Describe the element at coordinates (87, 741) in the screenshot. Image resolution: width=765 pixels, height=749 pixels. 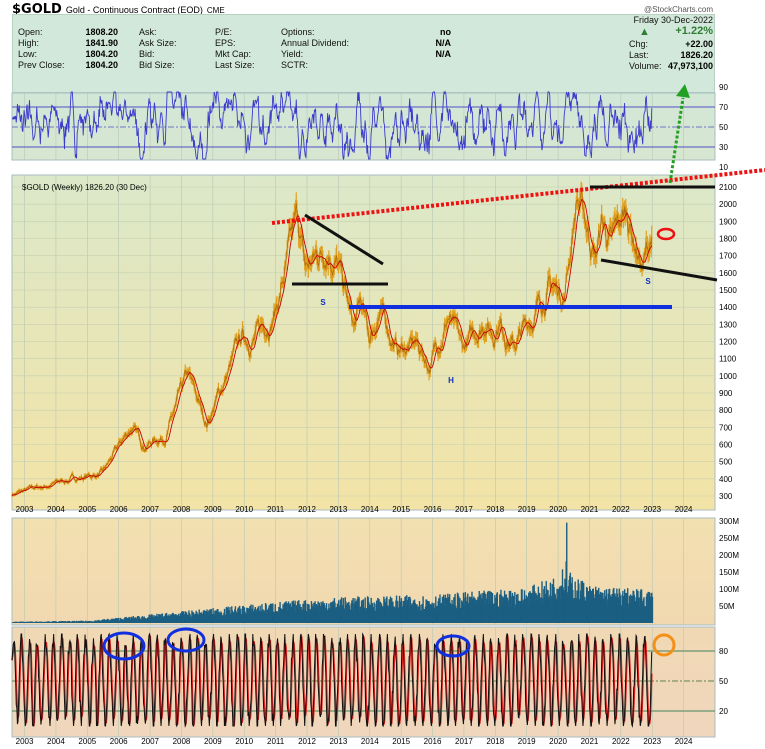
I see `x-tick-label: 2005` at that location.